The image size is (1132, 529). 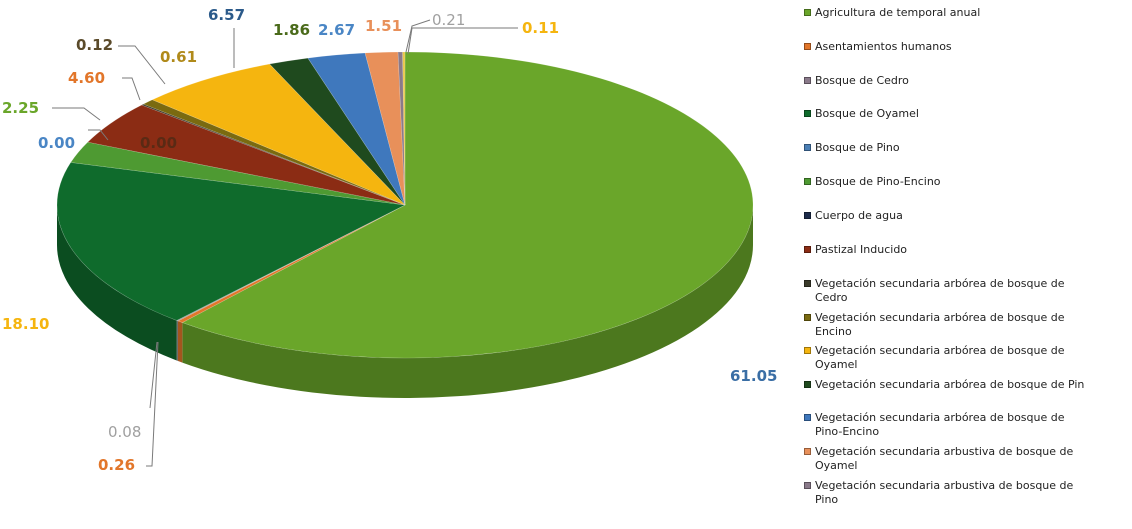 What do you see at coordinates (116, 465) in the screenshot?
I see `data-label-1: 0.26` at bounding box center [116, 465].